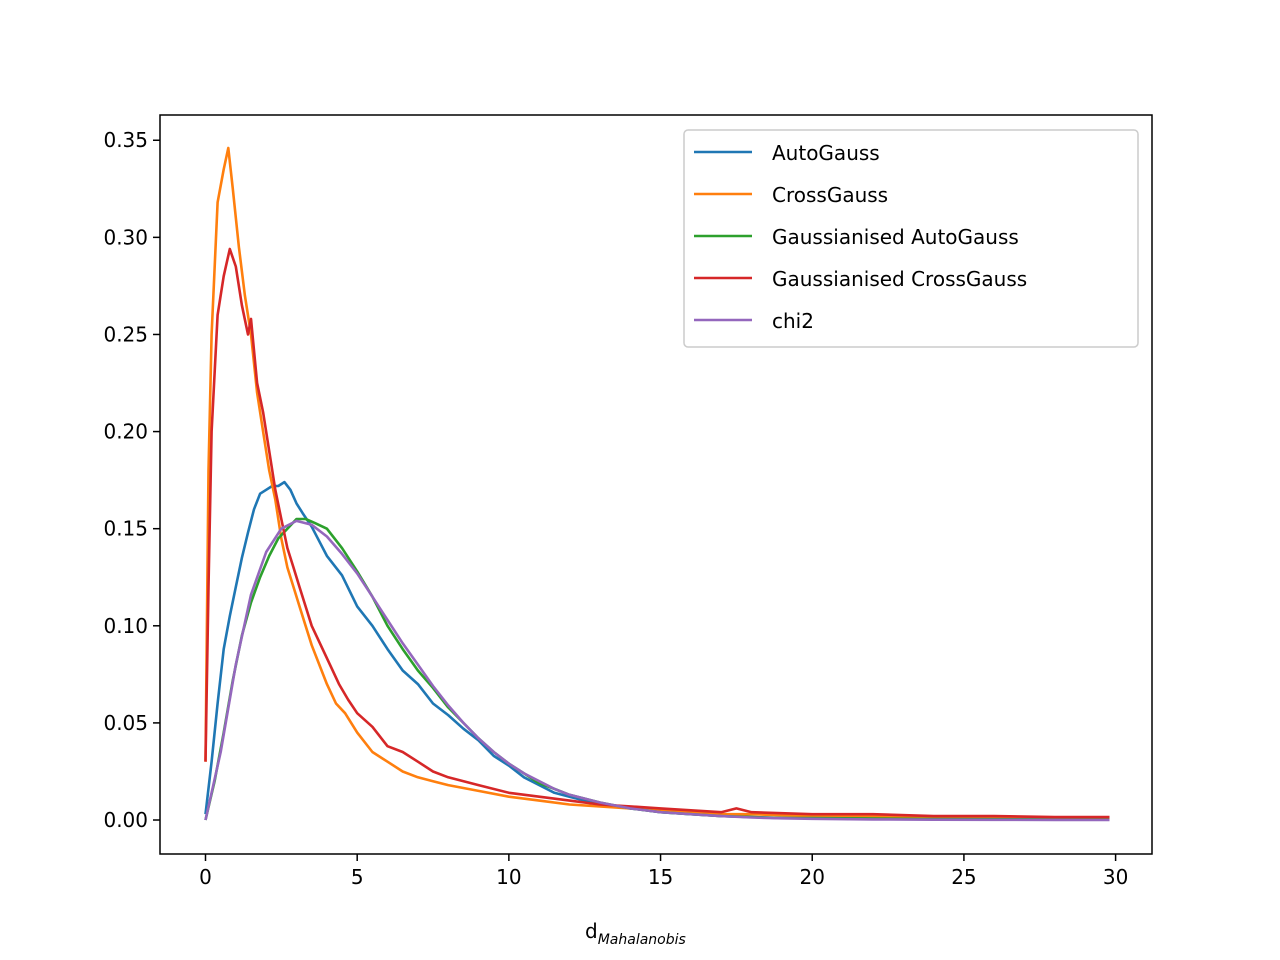  Describe the element at coordinates (125, 529) in the screenshot. I see `y-tick-label: 0.15` at that location.